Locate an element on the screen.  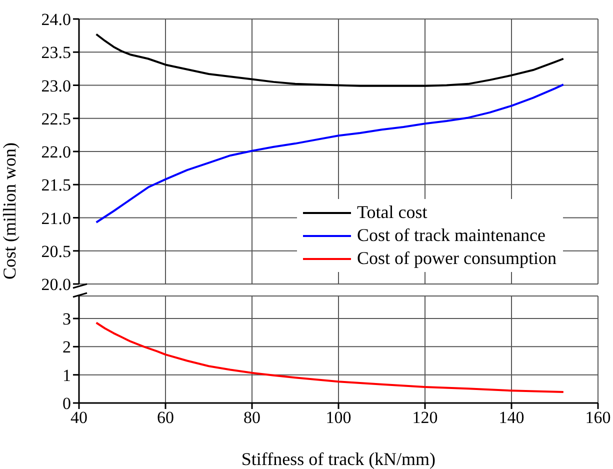
y-tick-label: 1 is located at coordinates (66, 375).